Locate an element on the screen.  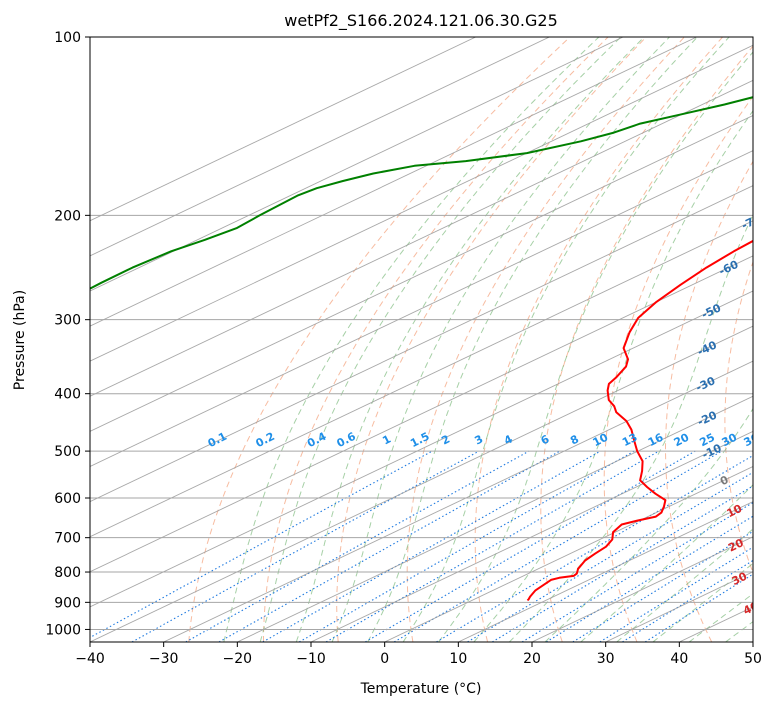
x-axis-label: Temperature (°C) is located at coordinates (421, 689).